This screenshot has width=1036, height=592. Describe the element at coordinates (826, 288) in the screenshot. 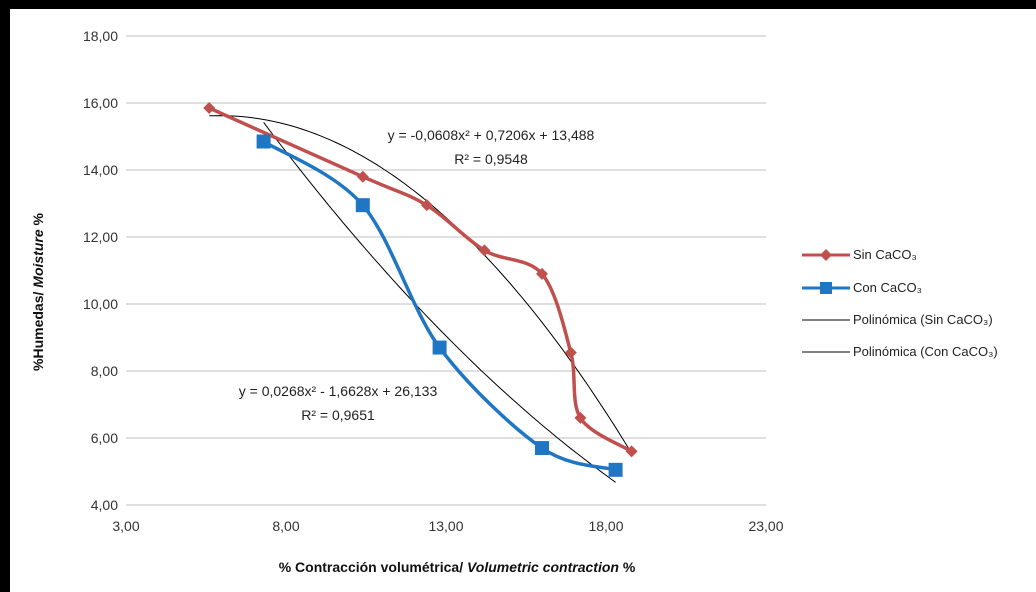

I see `legend-marker-con` at that location.